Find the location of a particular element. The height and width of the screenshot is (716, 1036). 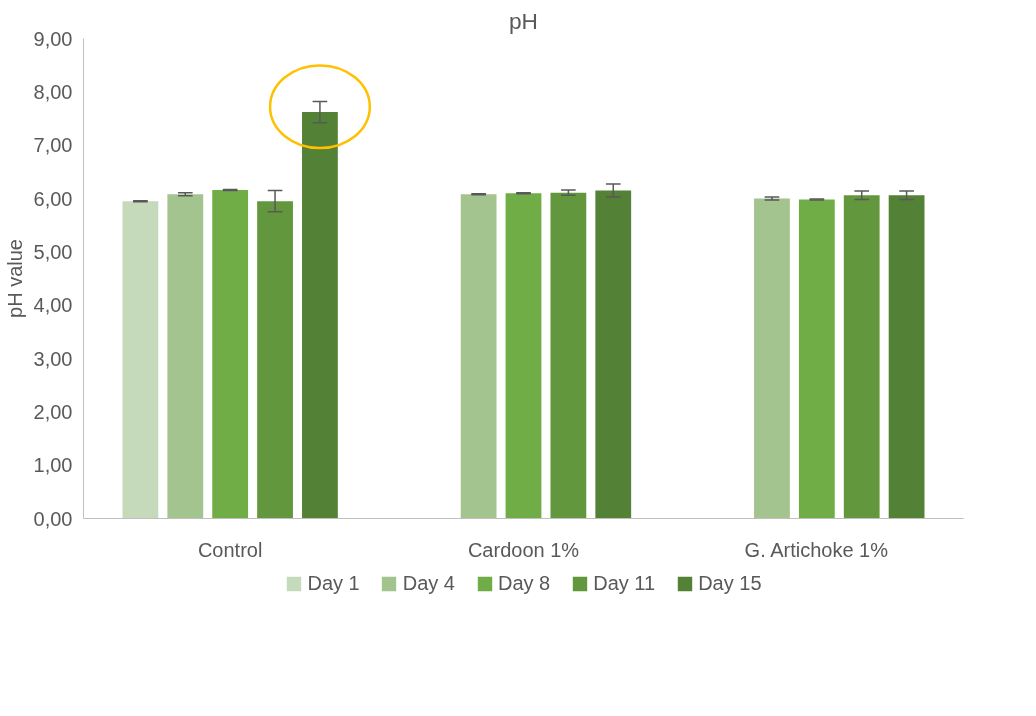

y-tick-label: 6,00 is located at coordinates (53, 198).